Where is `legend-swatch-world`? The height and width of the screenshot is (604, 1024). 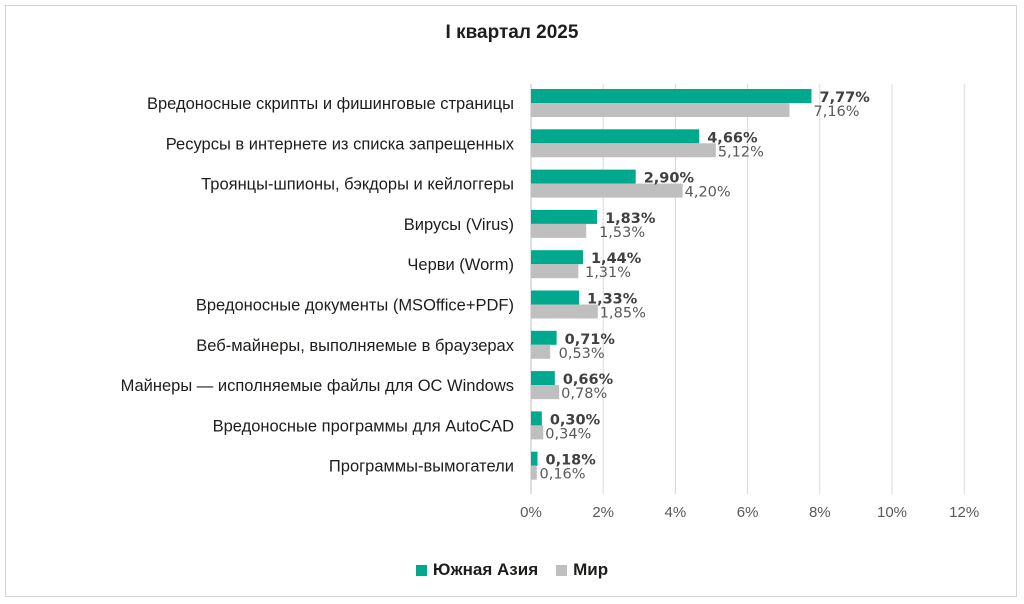 legend-swatch-world is located at coordinates (562, 570).